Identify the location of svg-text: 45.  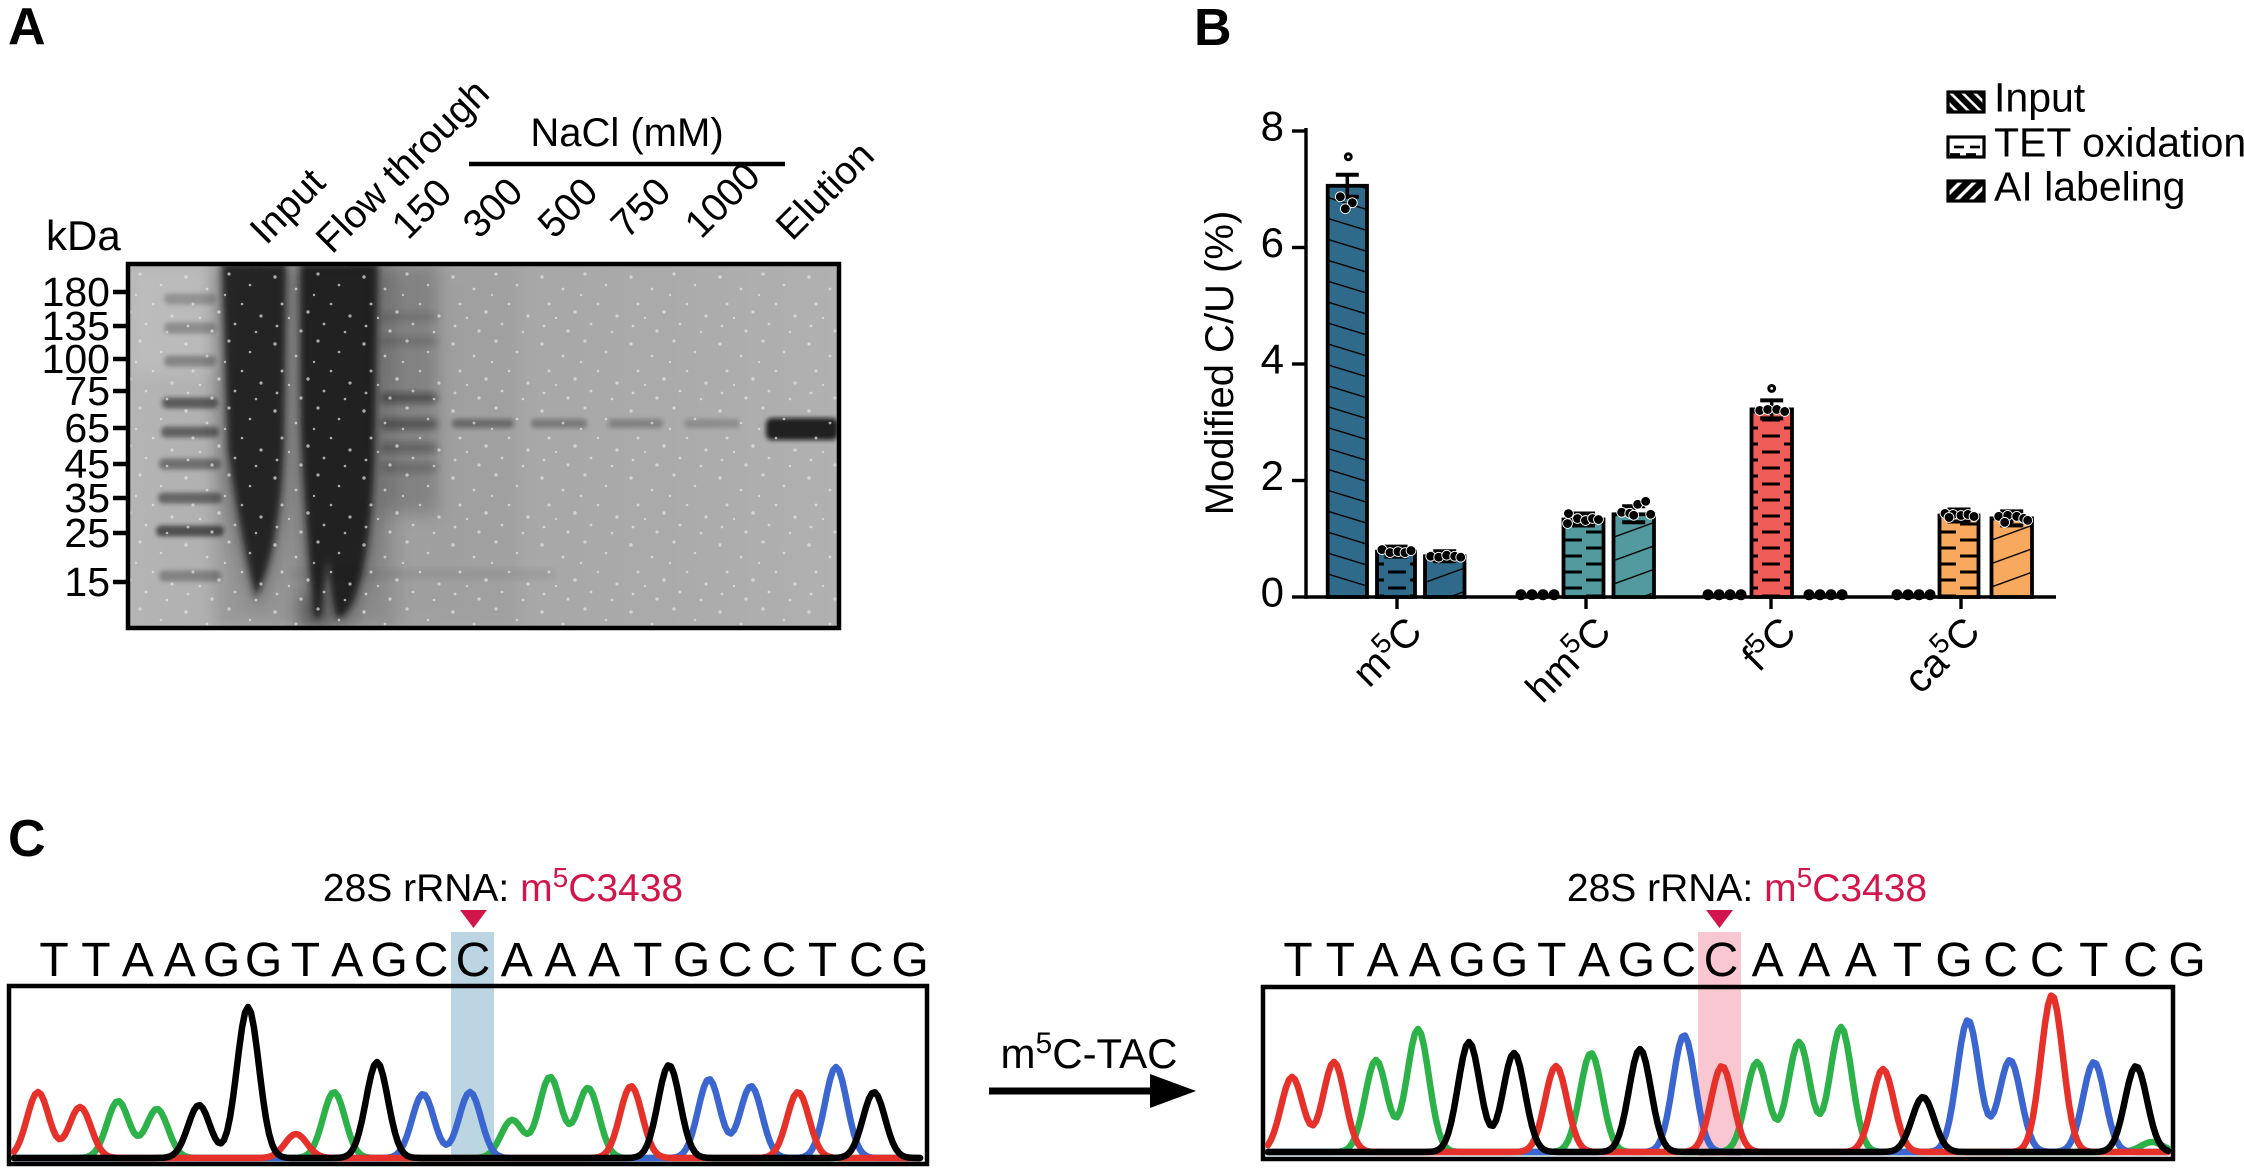
(87, 464).